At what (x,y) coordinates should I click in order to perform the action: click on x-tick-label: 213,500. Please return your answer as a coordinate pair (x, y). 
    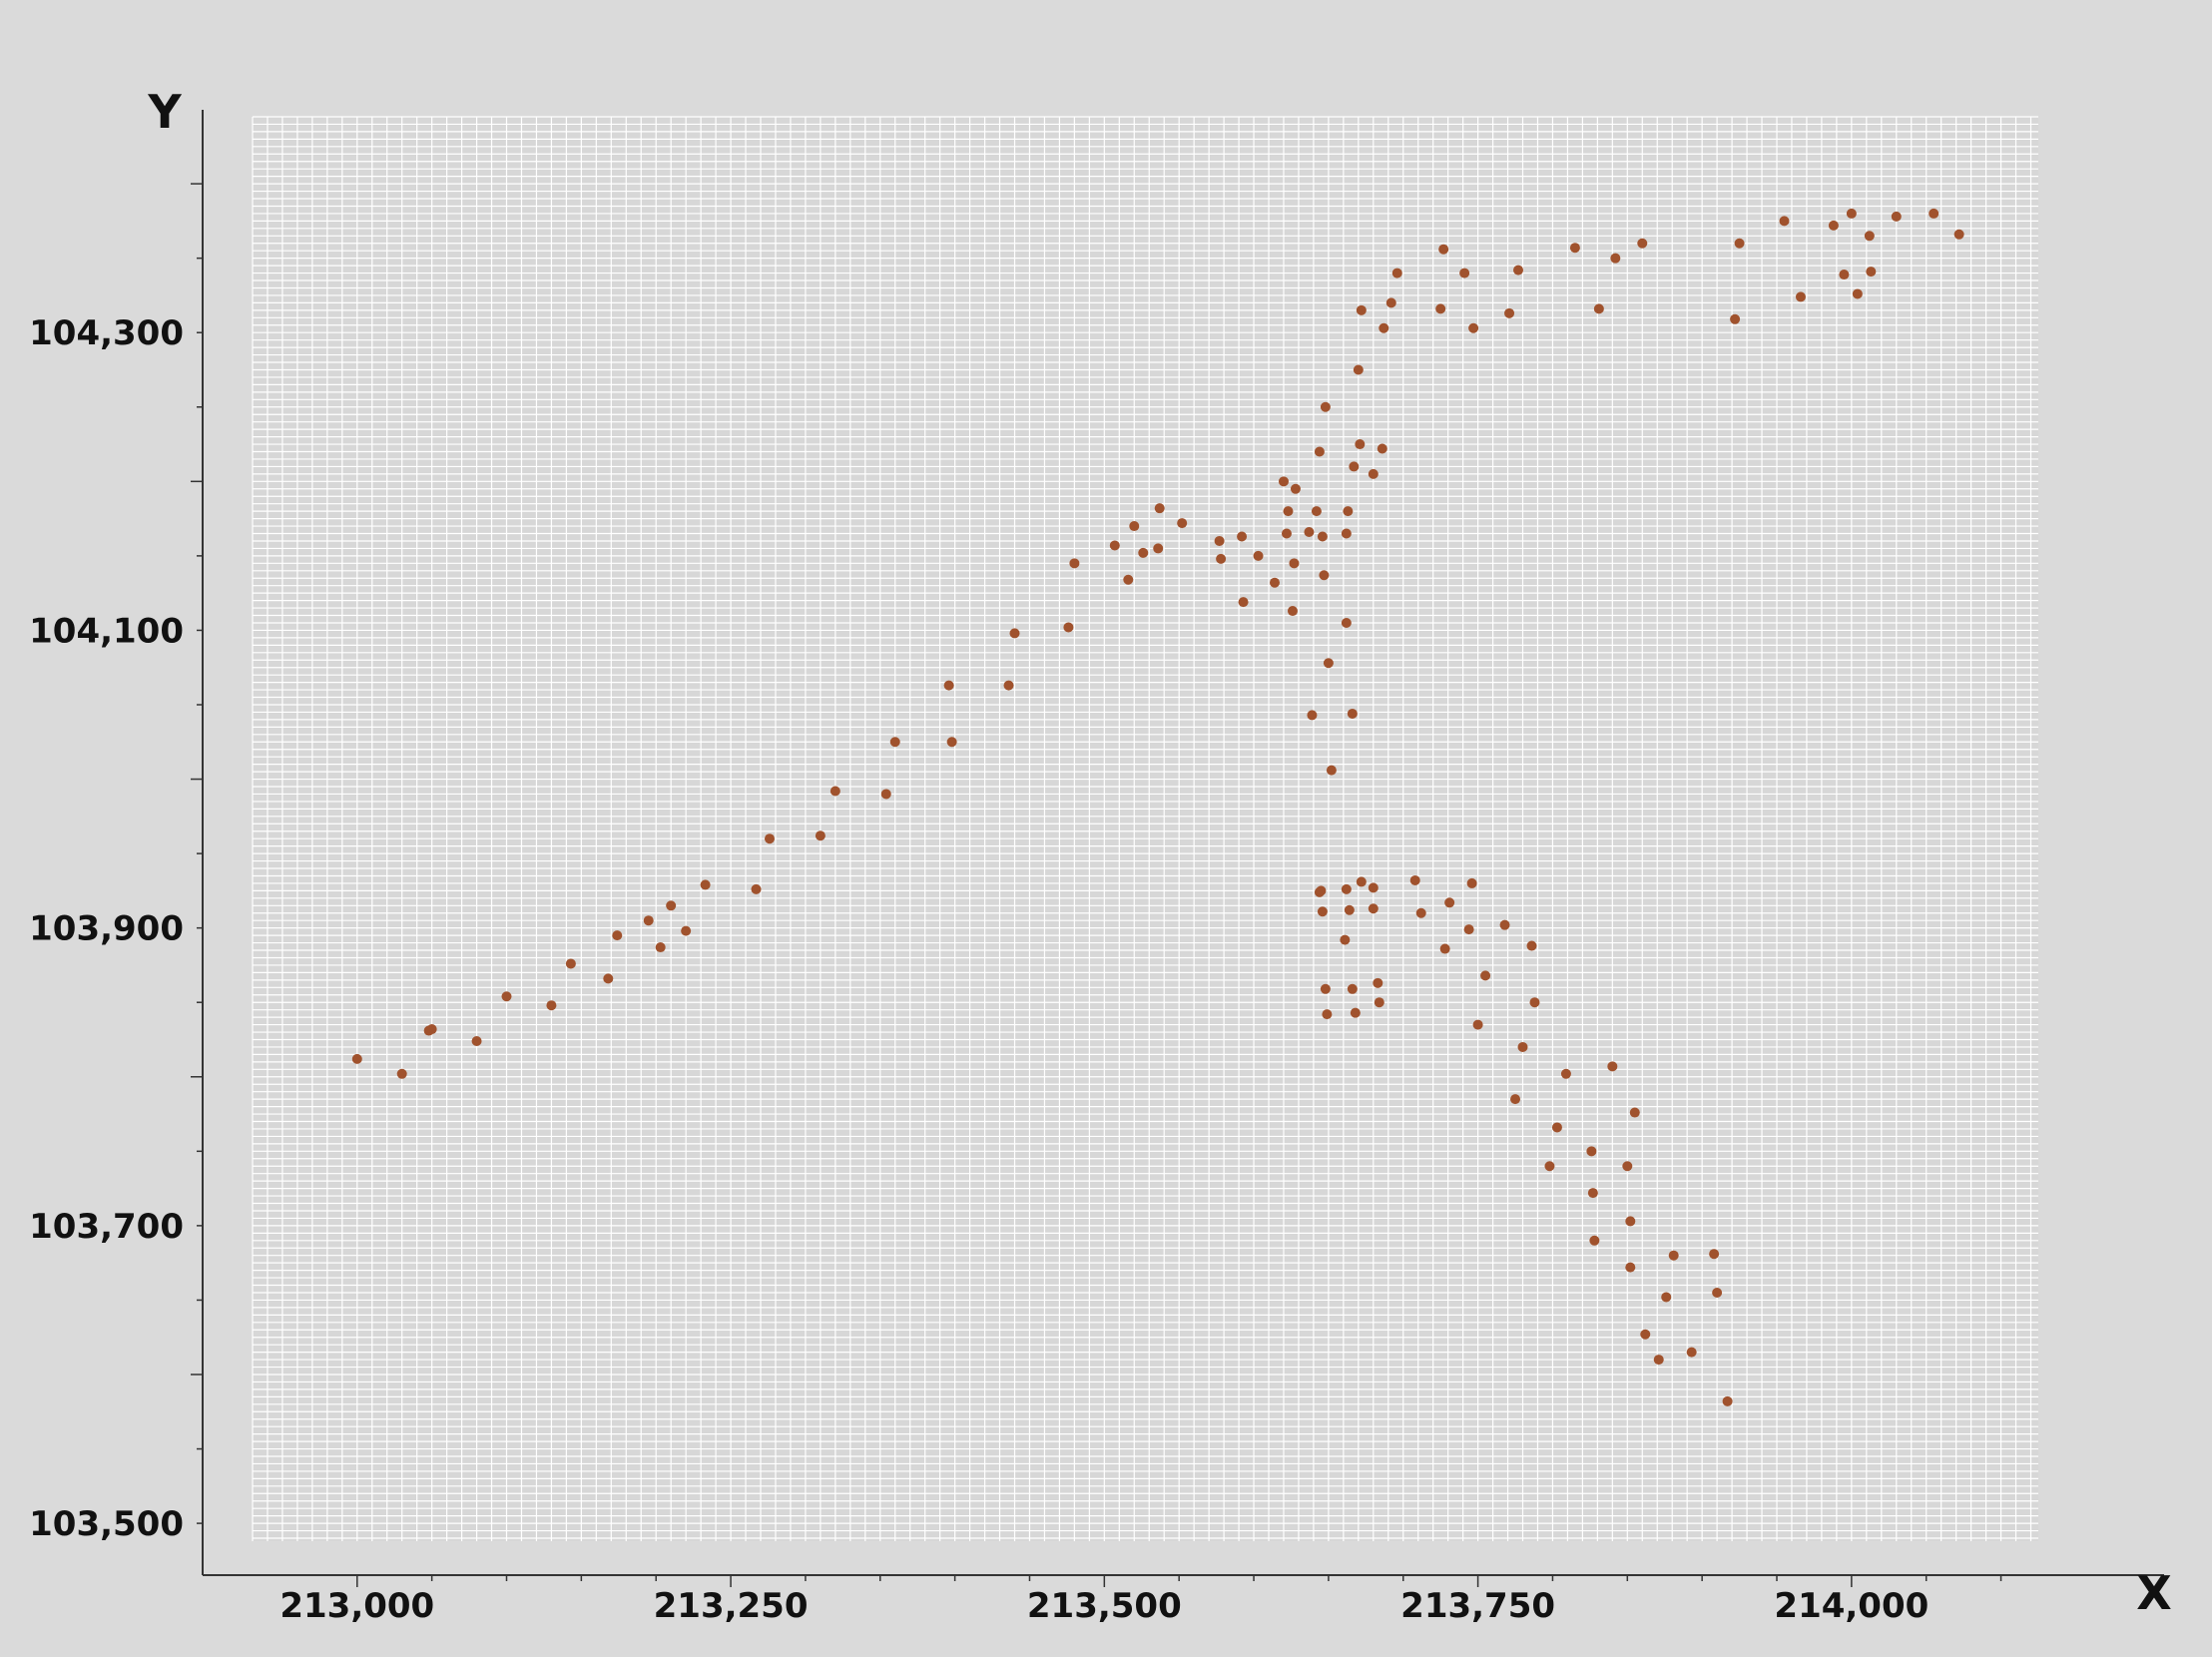
    Looking at the image, I should click on (1104, 1606).